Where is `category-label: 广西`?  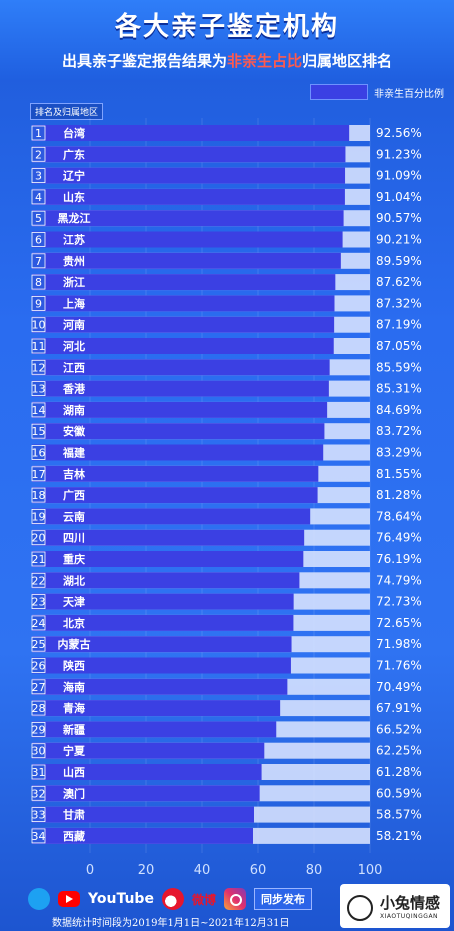 category-label: 广西 is located at coordinates (74, 495).